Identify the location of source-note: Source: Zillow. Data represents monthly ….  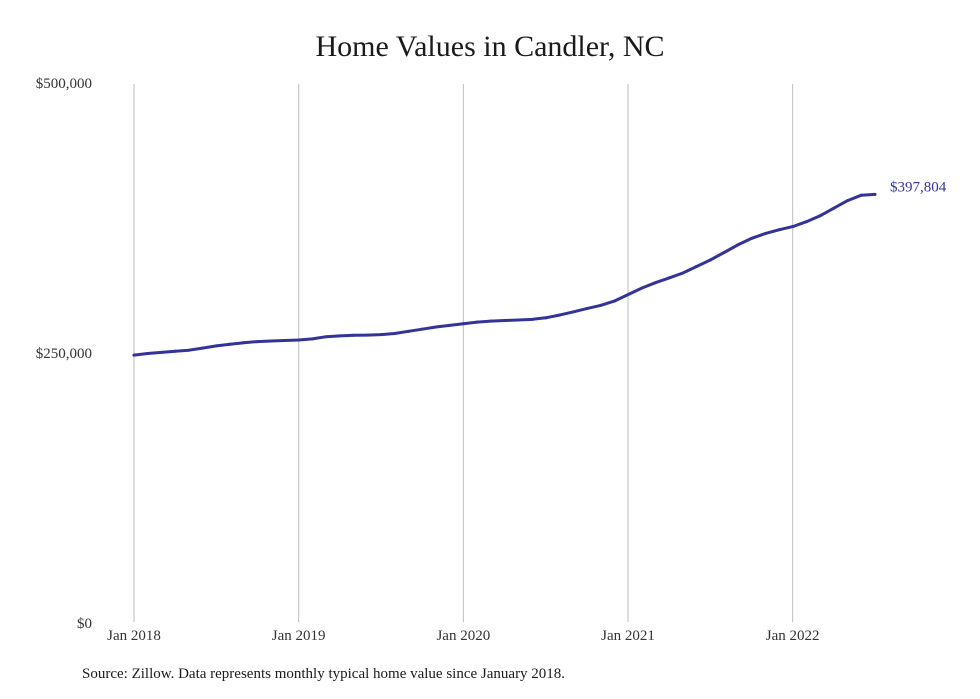
(324, 674).